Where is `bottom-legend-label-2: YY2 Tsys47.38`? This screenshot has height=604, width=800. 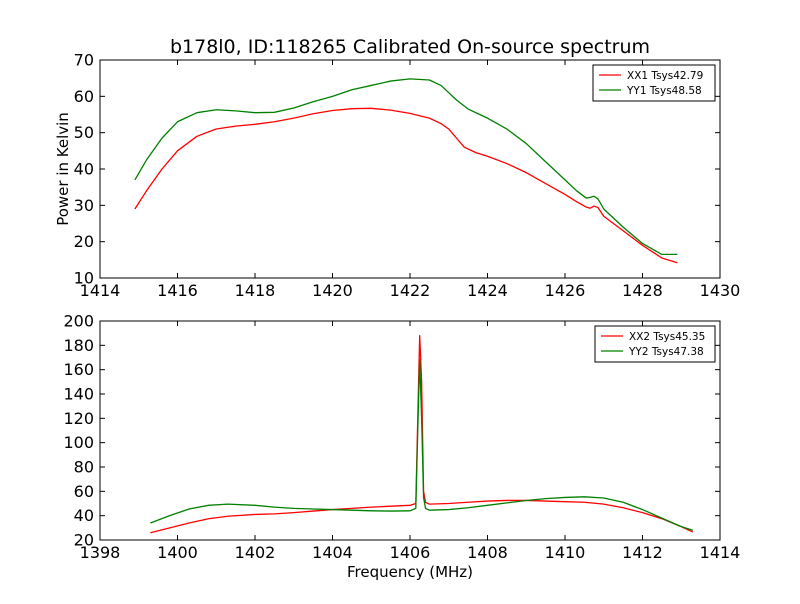
bottom-legend-label-2: YY2 Tsys47.38 is located at coordinates (666, 352).